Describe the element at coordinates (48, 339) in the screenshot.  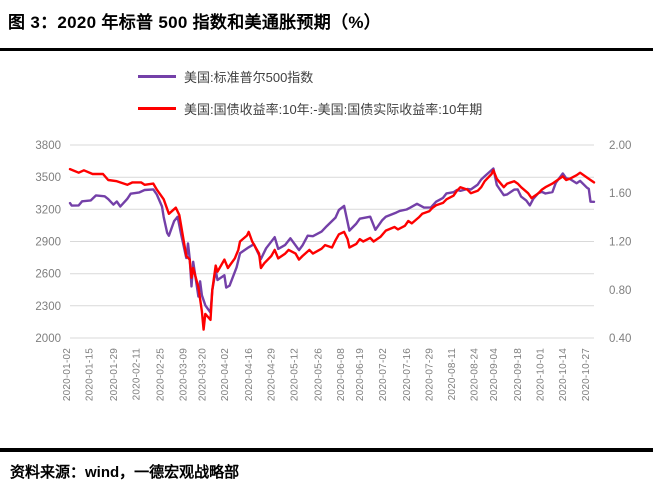
I see `left-axis-tick-label: 2000` at that location.